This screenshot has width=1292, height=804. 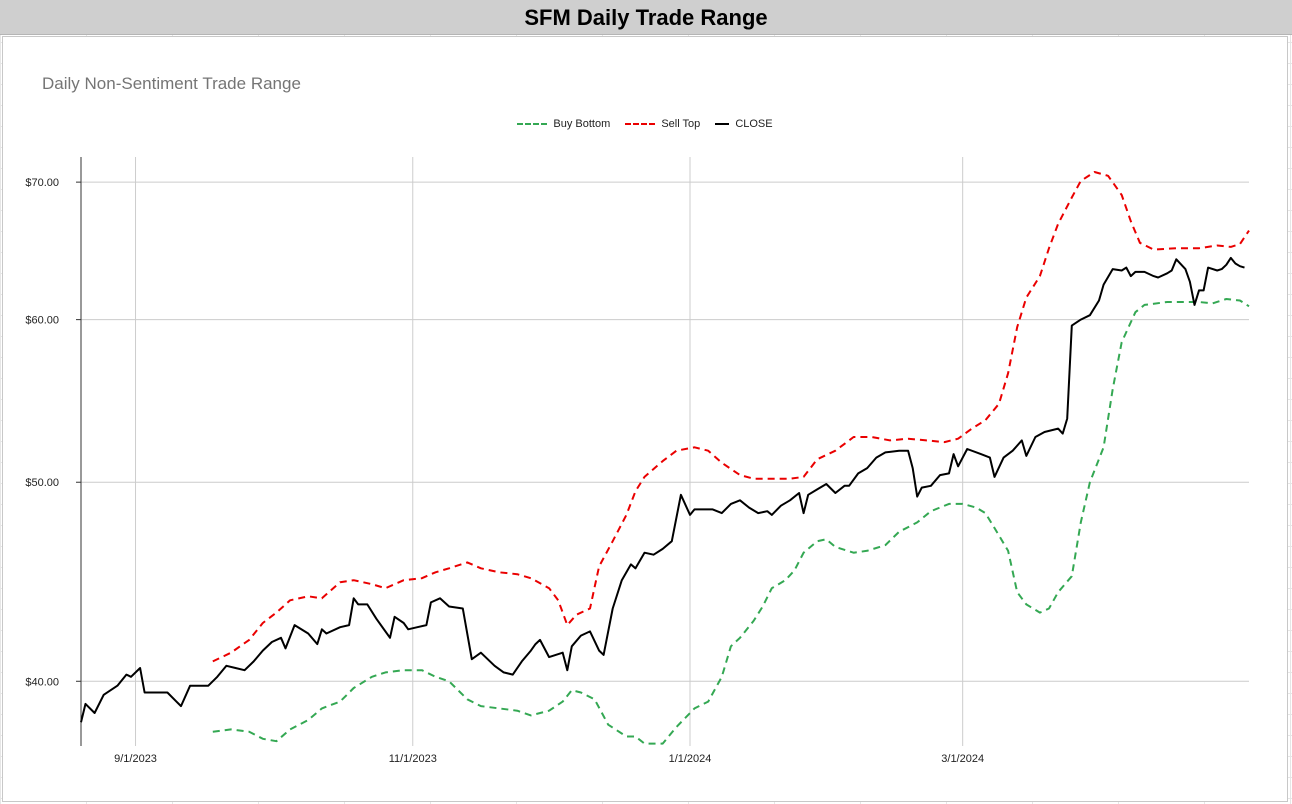 I want to click on legend-item-buy-bottom: Buy Bottom, so click(x=563, y=124).